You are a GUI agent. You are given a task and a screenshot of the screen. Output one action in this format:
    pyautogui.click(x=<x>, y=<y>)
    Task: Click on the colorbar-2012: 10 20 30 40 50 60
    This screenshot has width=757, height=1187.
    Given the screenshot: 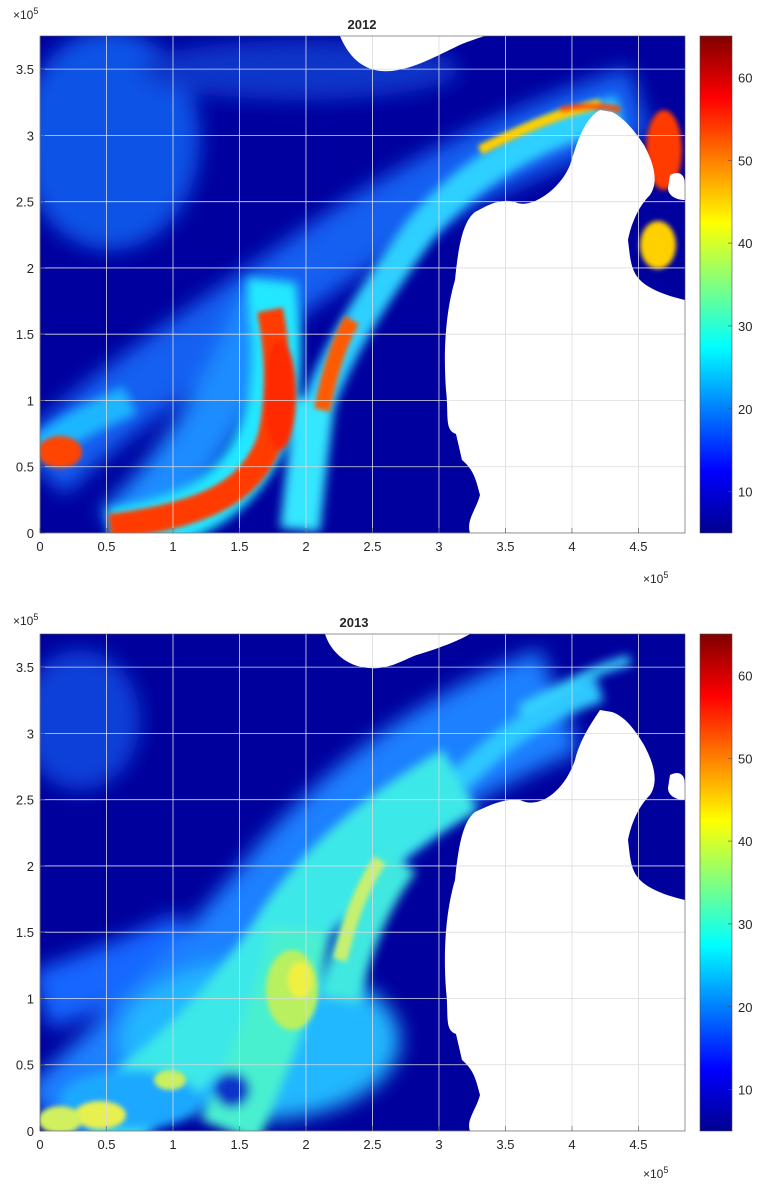 What is the action you would take?
    pyautogui.click(x=725, y=284)
    